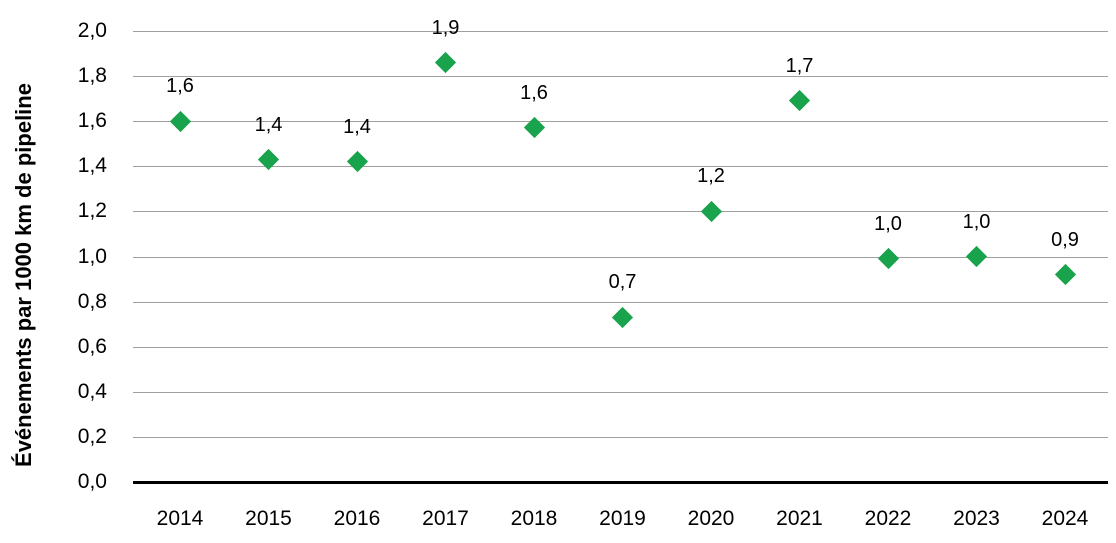  Describe the element at coordinates (92, 30) in the screenshot. I see `y-axis-tick-label: 2,0` at that location.